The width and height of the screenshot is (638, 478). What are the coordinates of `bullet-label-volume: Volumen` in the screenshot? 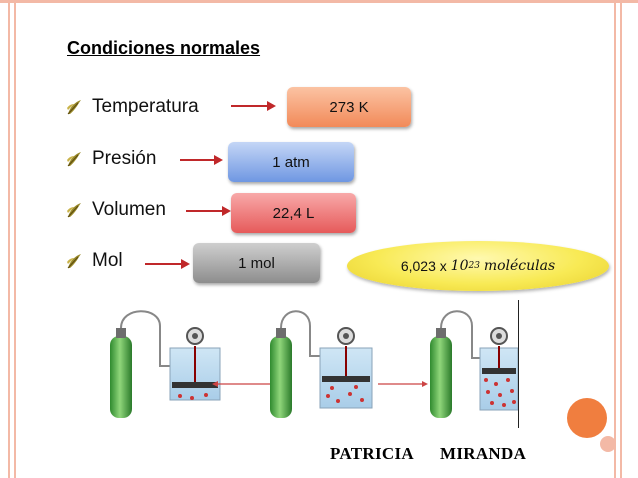 It's located at (129, 209).